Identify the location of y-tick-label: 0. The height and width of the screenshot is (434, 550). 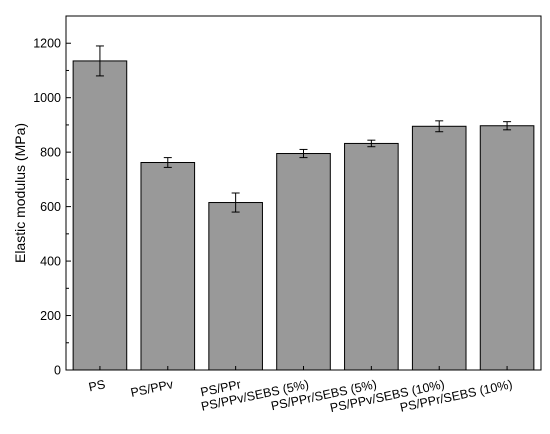
(57, 371).